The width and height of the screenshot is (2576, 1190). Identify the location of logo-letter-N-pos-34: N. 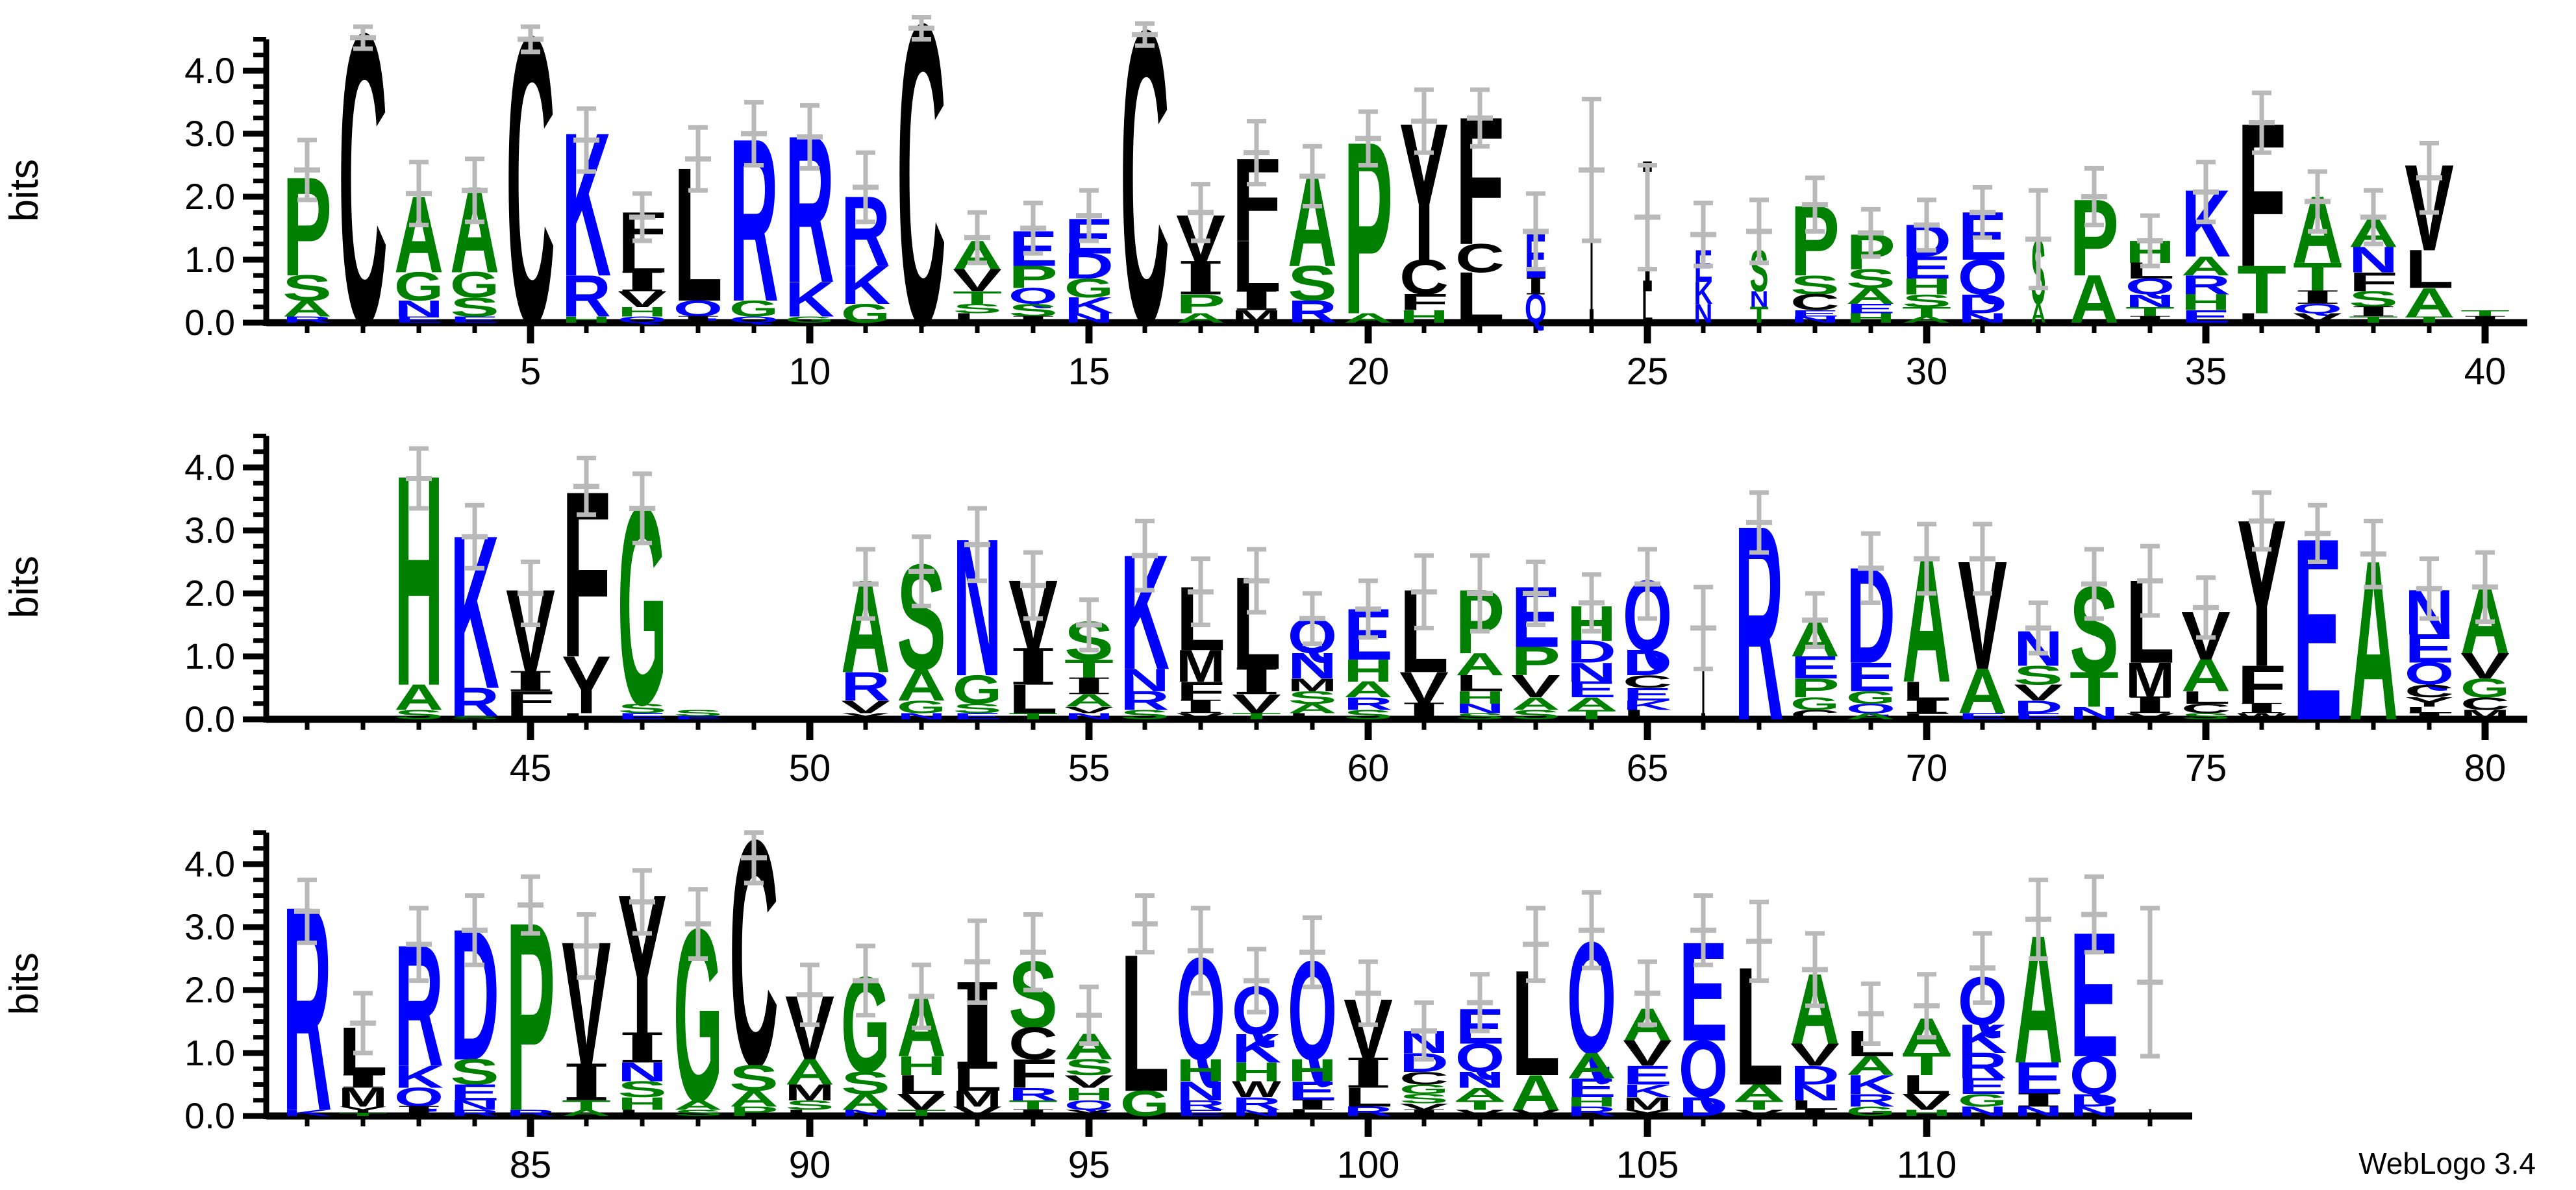
(2150, 300).